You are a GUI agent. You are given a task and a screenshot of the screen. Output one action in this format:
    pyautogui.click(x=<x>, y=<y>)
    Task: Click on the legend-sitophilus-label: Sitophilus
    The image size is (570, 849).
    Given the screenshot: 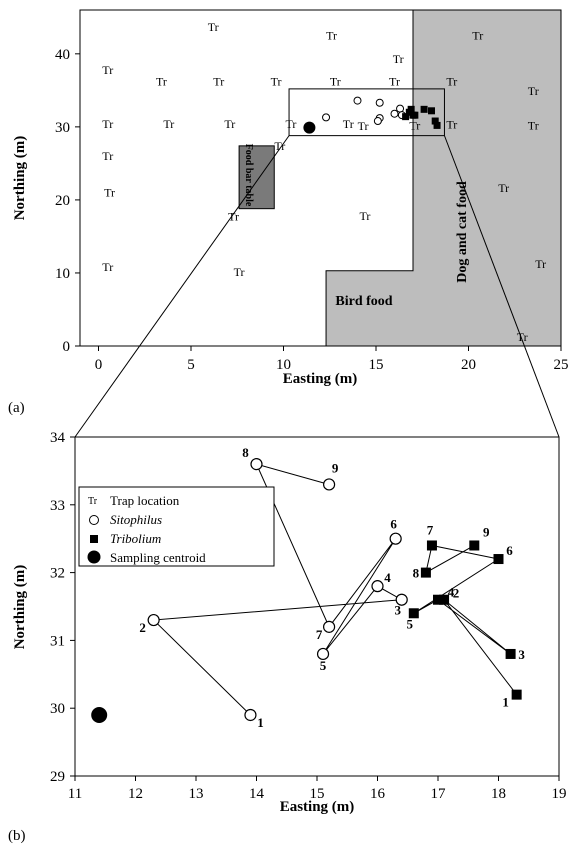 What is the action you would take?
    pyautogui.click(x=136, y=519)
    